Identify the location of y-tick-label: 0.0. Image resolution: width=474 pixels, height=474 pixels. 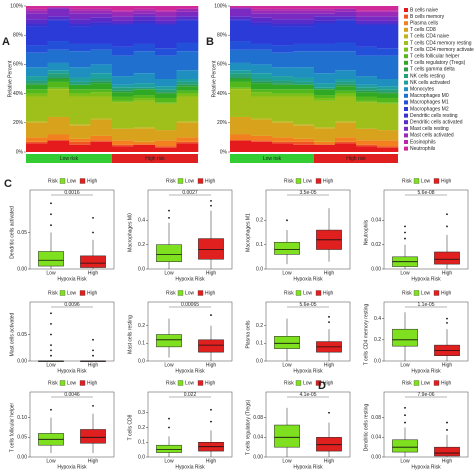
(259, 361).